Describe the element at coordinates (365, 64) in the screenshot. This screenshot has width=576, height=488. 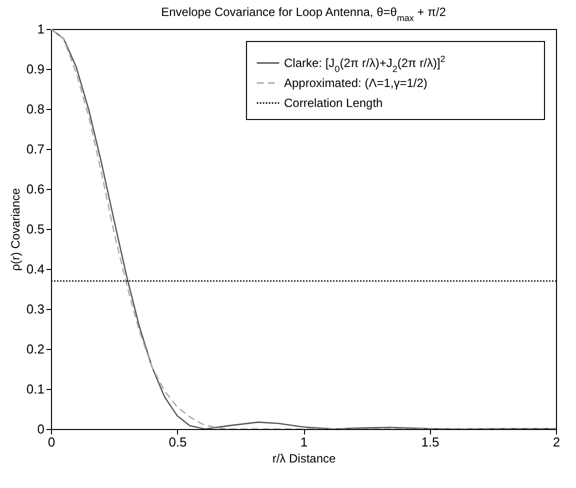
I see `legend-label: Clarke: [J$_{0}$(2π r/λ)+J$_{2}$(2π r/λ)]$^{2}$` at that location.